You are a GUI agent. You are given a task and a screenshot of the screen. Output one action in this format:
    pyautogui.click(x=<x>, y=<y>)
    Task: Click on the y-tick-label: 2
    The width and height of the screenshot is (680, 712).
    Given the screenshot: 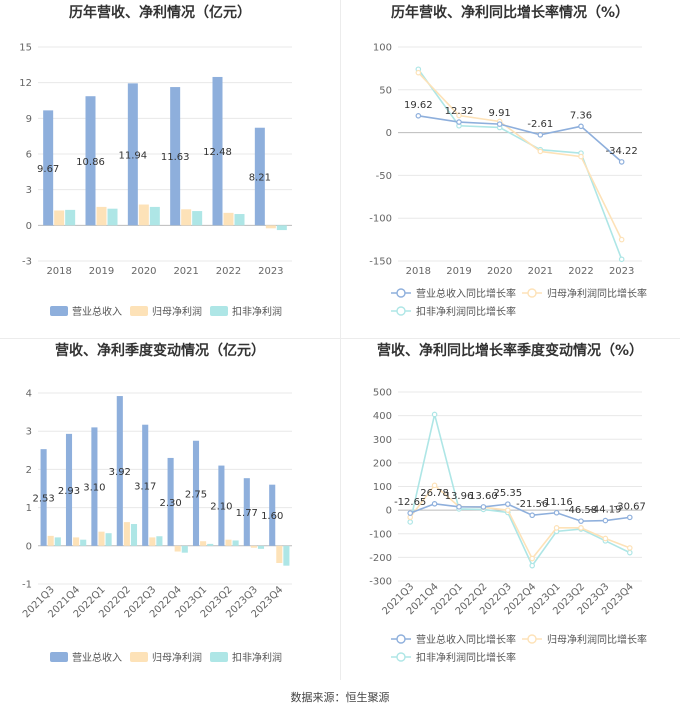 What is the action you would take?
    pyautogui.click(x=29, y=470)
    